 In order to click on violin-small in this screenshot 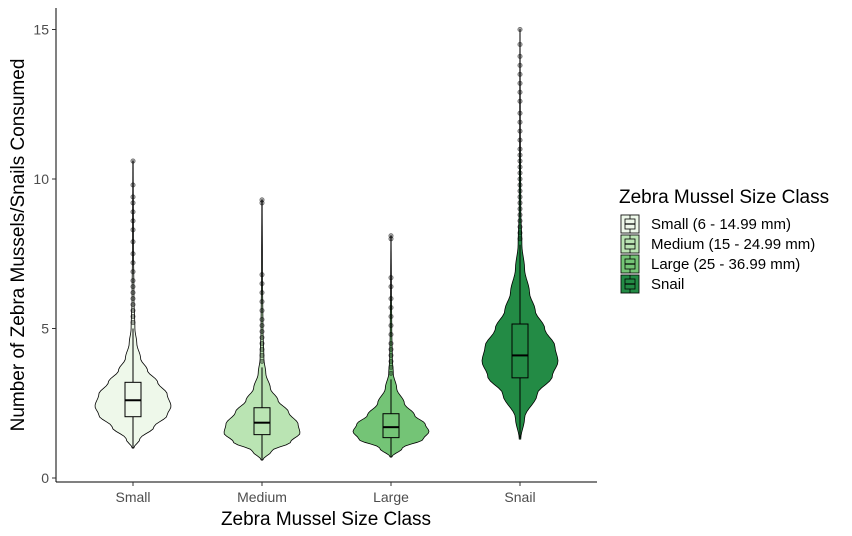, I will do `click(133, 304)`.